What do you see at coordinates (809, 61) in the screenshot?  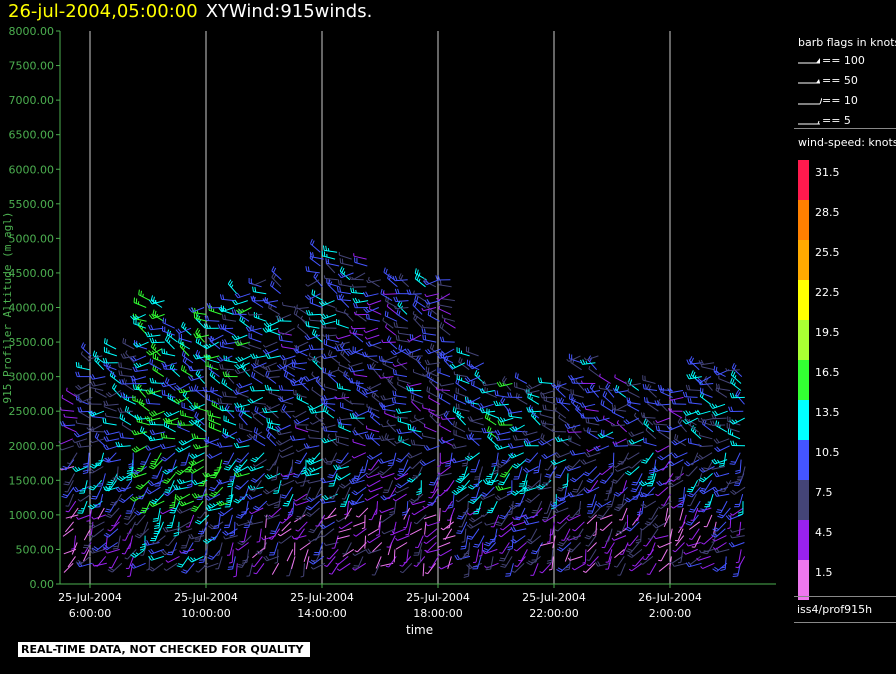 I see `pennant-icon` at bounding box center [809, 61].